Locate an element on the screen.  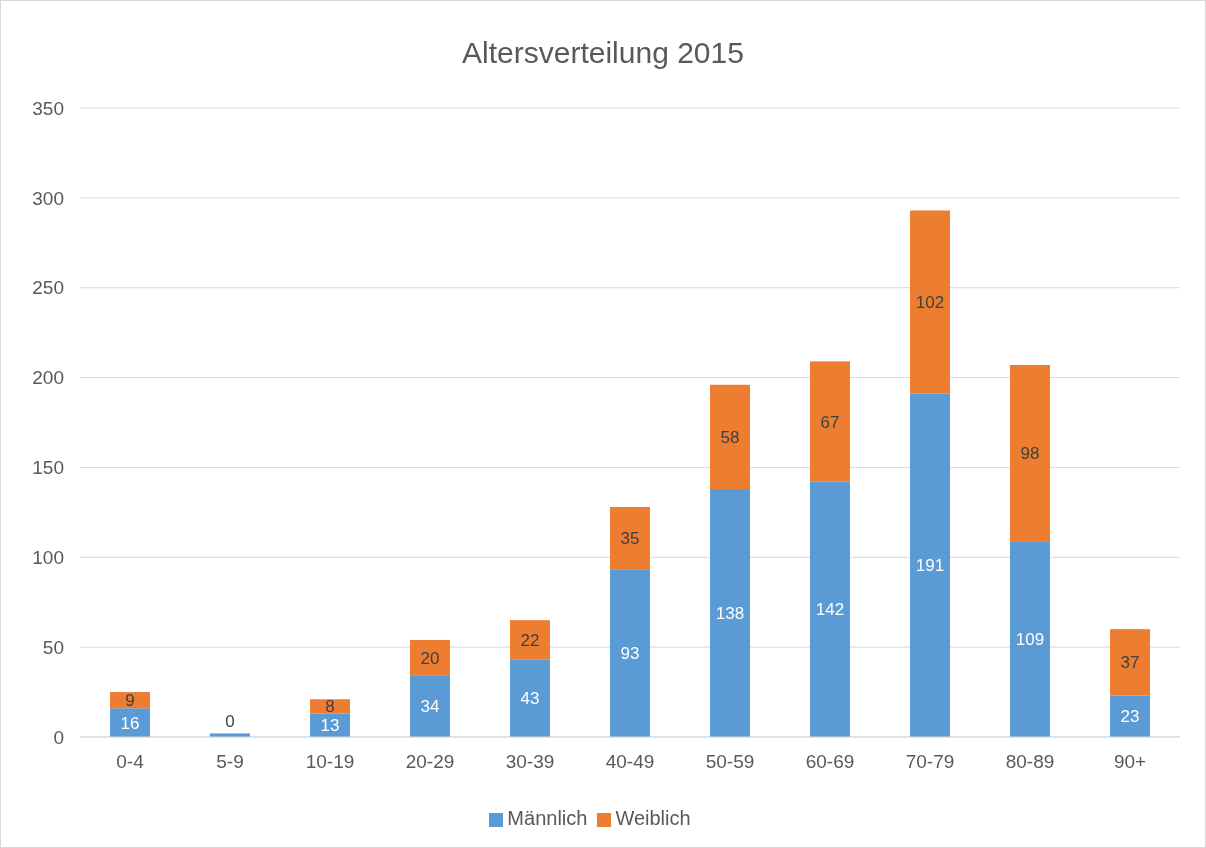
data-label: 102 is located at coordinates (930, 303).